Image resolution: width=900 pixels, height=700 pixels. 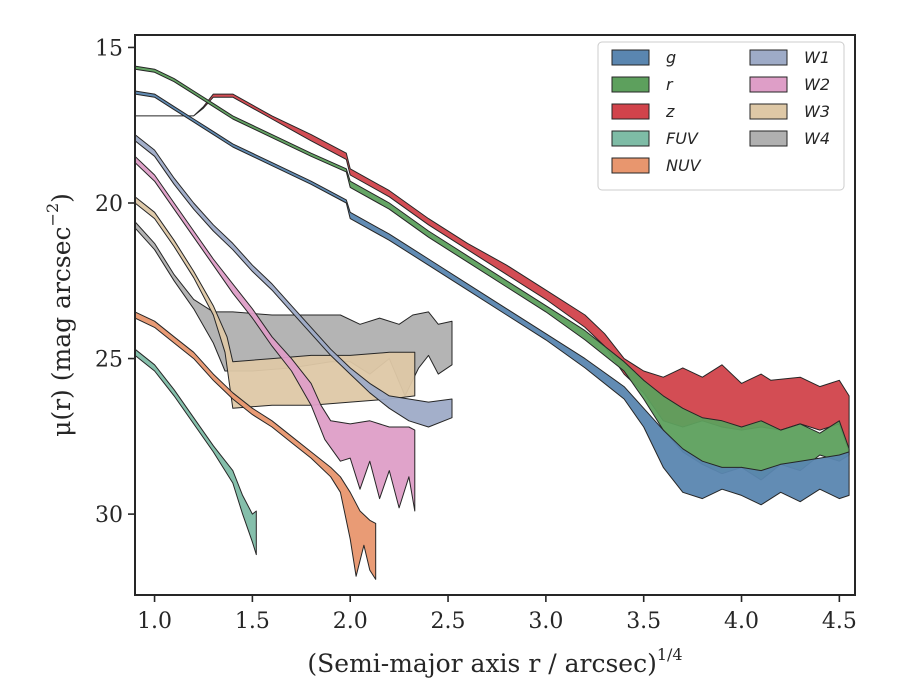 I want to click on x-tick-label: 2.5, so click(x=448, y=621).